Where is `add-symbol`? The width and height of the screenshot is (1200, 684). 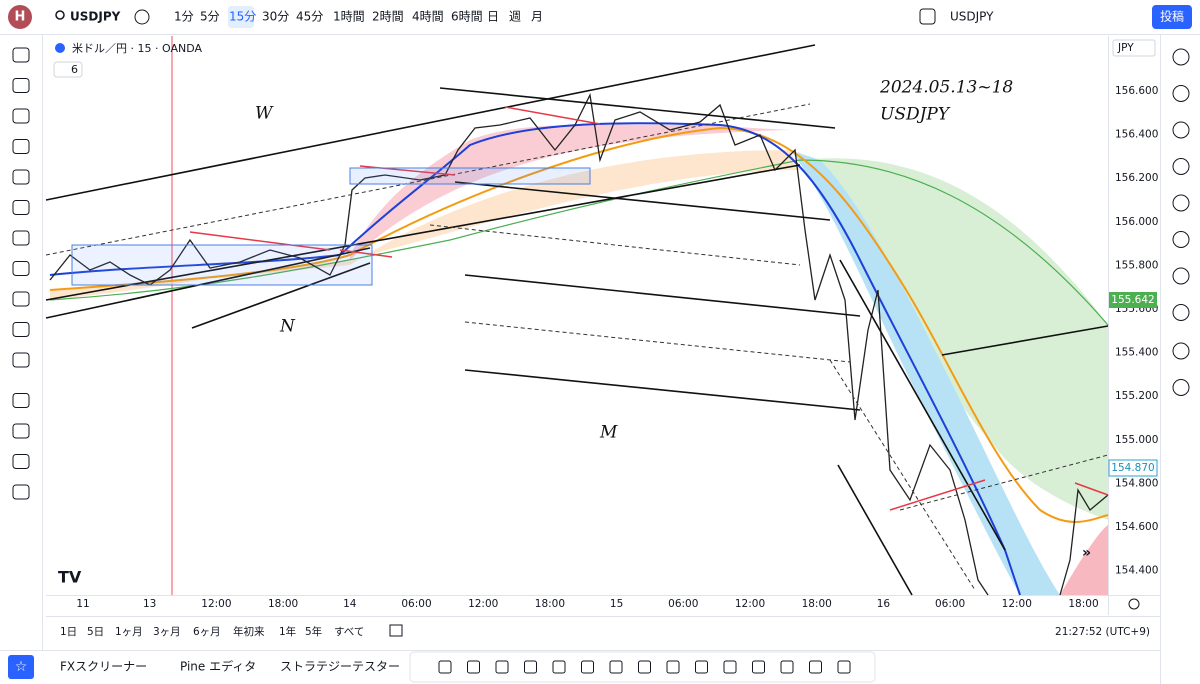
add-symbol is located at coordinates (142, 17).